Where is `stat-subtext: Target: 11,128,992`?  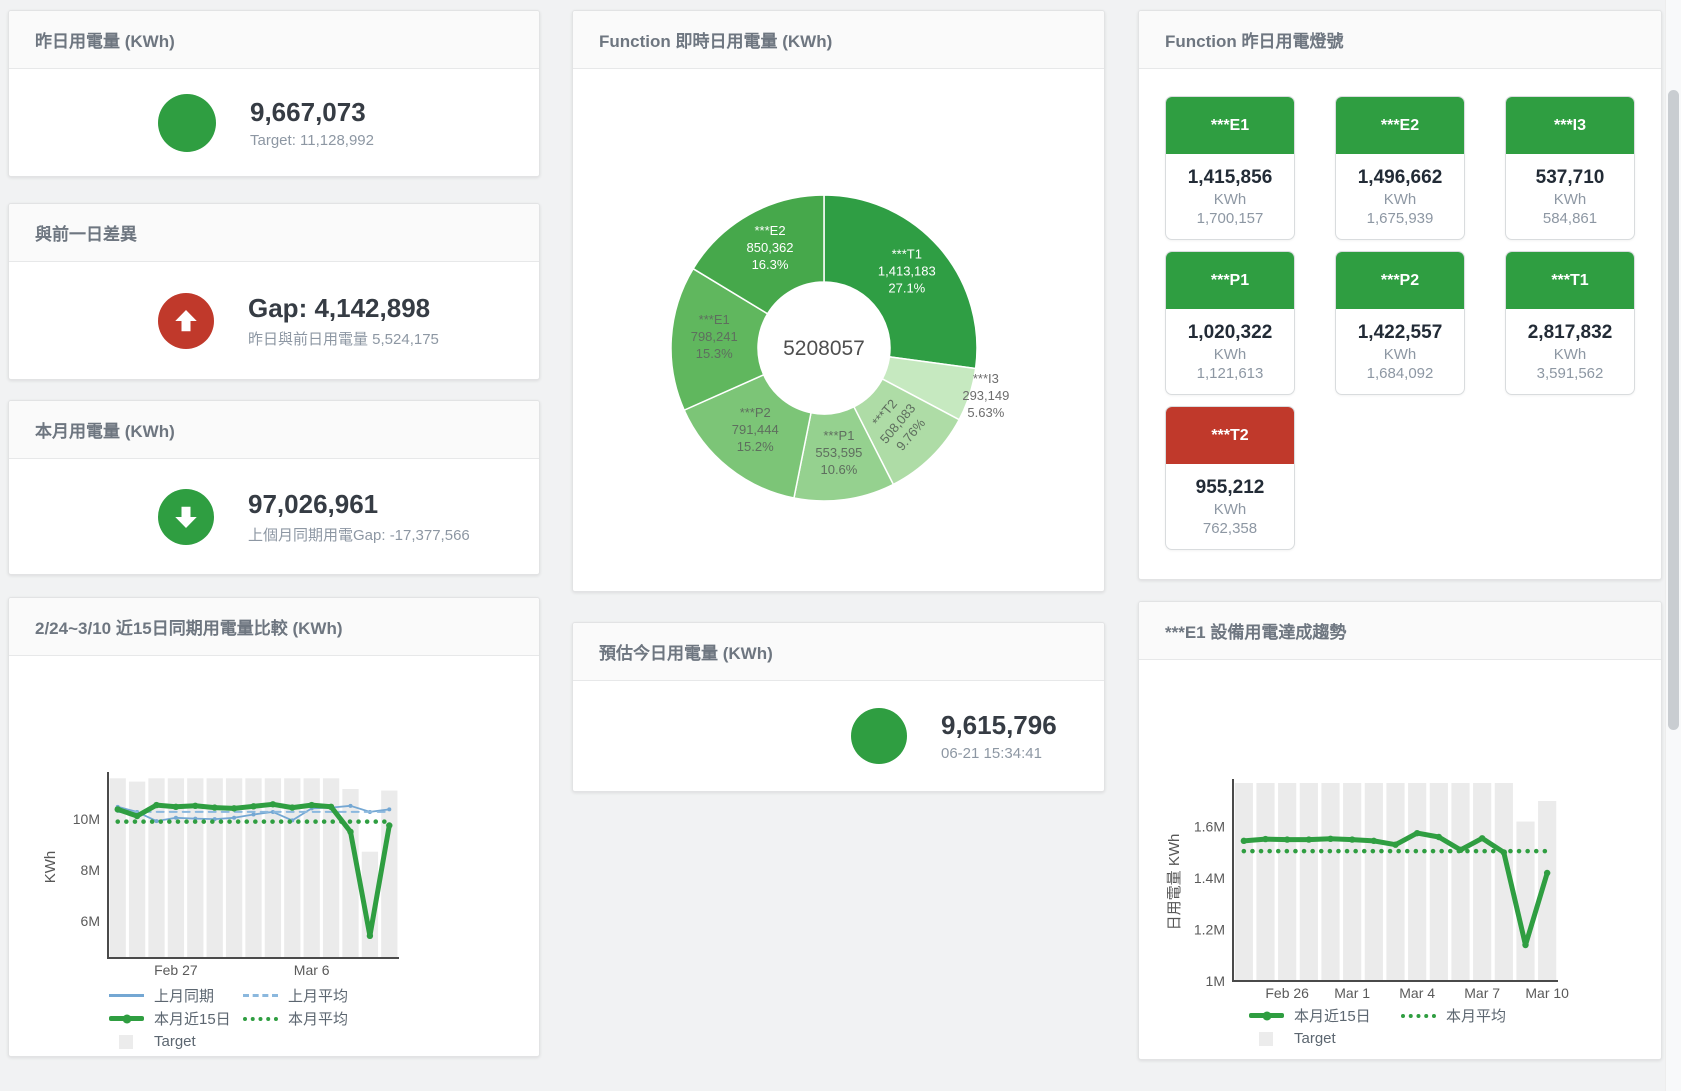
stat-subtext: Target: 11,128,992 is located at coordinates (312, 140).